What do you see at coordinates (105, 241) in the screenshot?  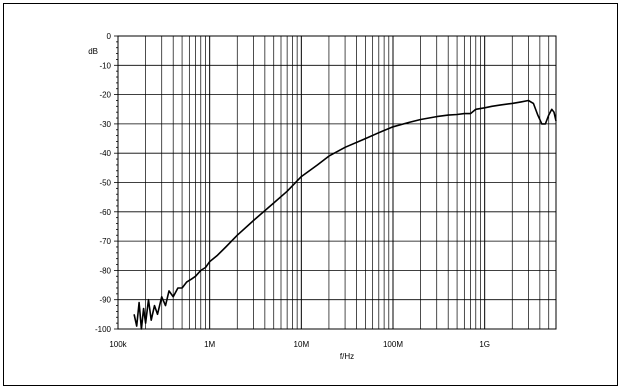 I see `y-tick-label: -70` at bounding box center [105, 241].